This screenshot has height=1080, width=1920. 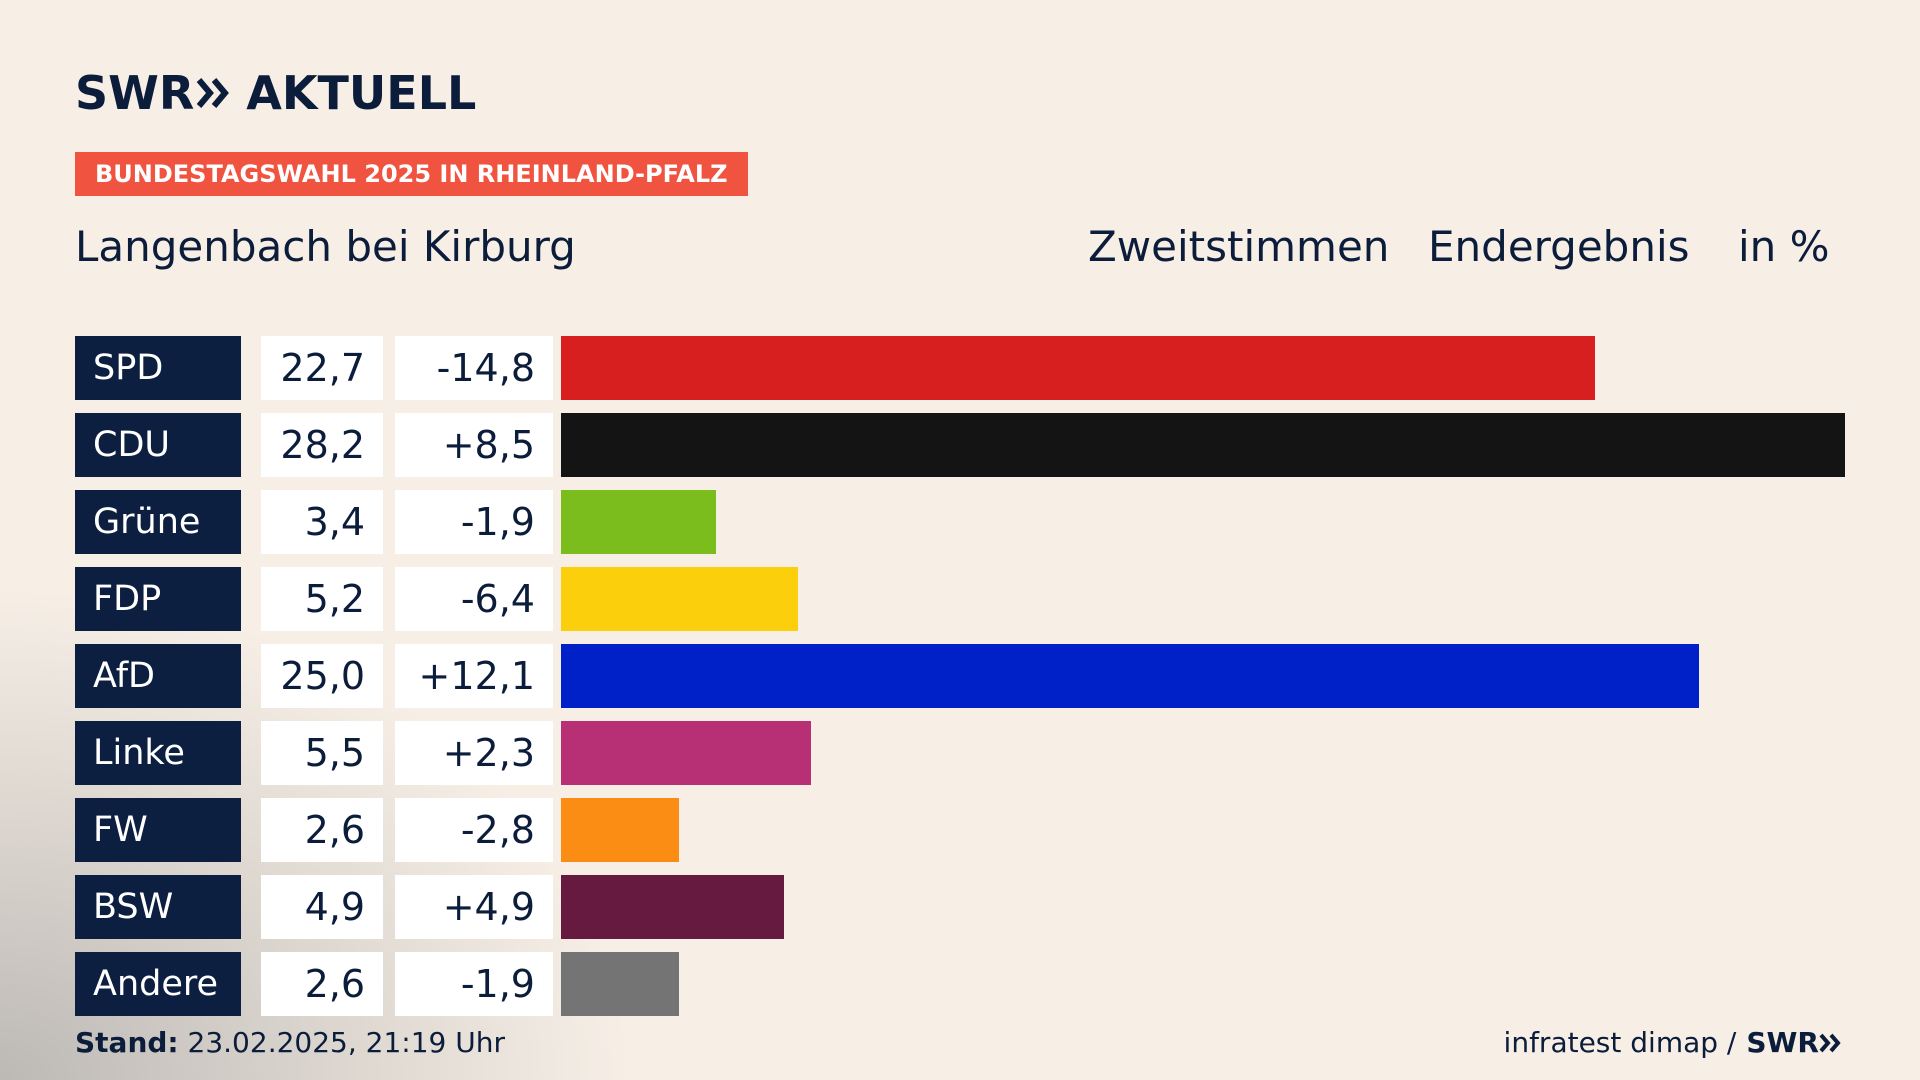 What do you see at coordinates (158, 984) in the screenshot?
I see `party-label: Andere` at bounding box center [158, 984].